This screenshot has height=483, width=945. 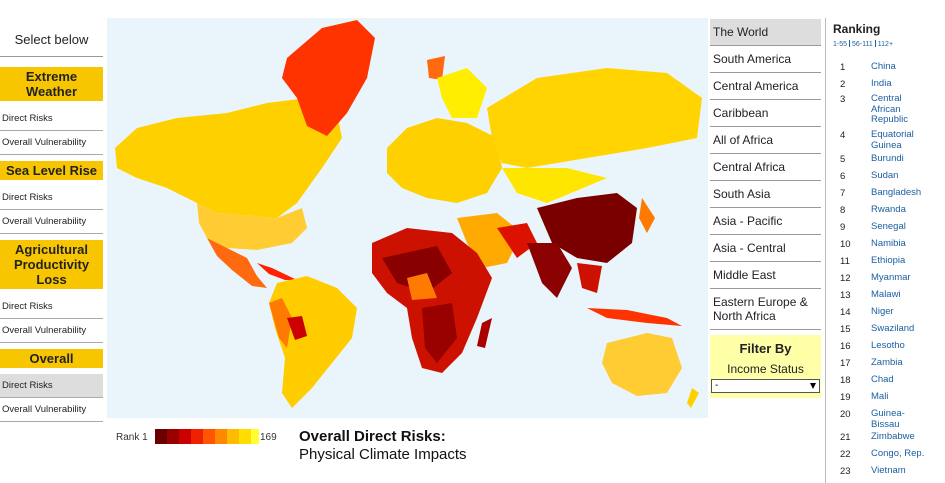 I want to click on rank-number: 14, so click(x=845, y=312).